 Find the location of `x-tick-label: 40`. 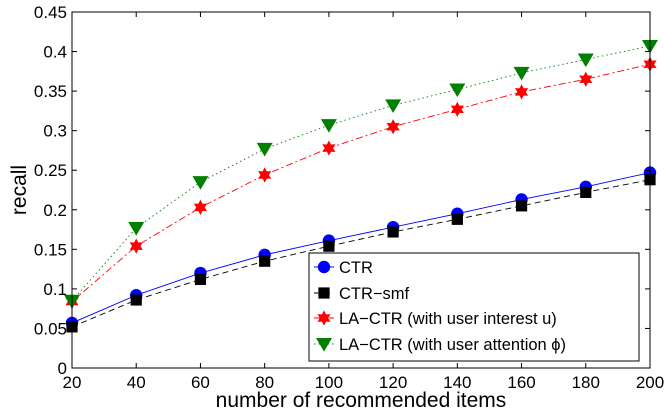

x-tick-label: 40 is located at coordinates (136, 382).